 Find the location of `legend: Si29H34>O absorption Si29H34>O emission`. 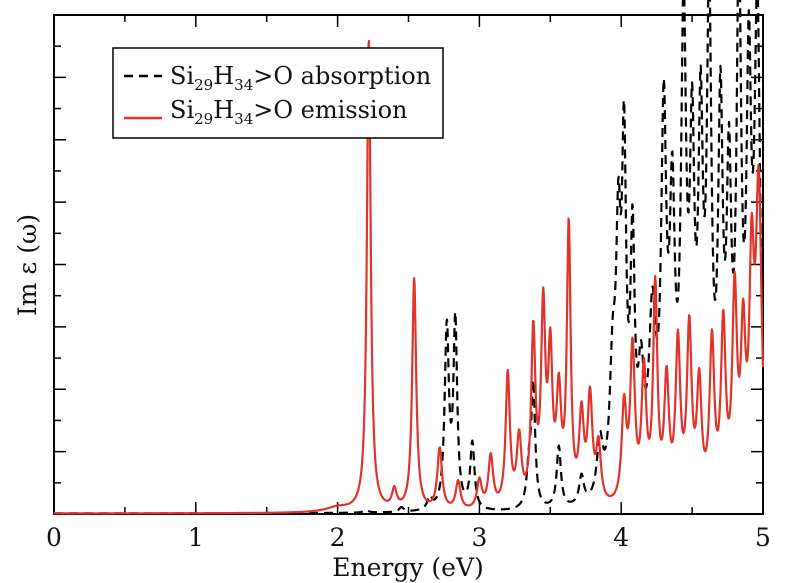

legend: Si29H34>O absorption Si29H34>O emission is located at coordinates (278, 93).